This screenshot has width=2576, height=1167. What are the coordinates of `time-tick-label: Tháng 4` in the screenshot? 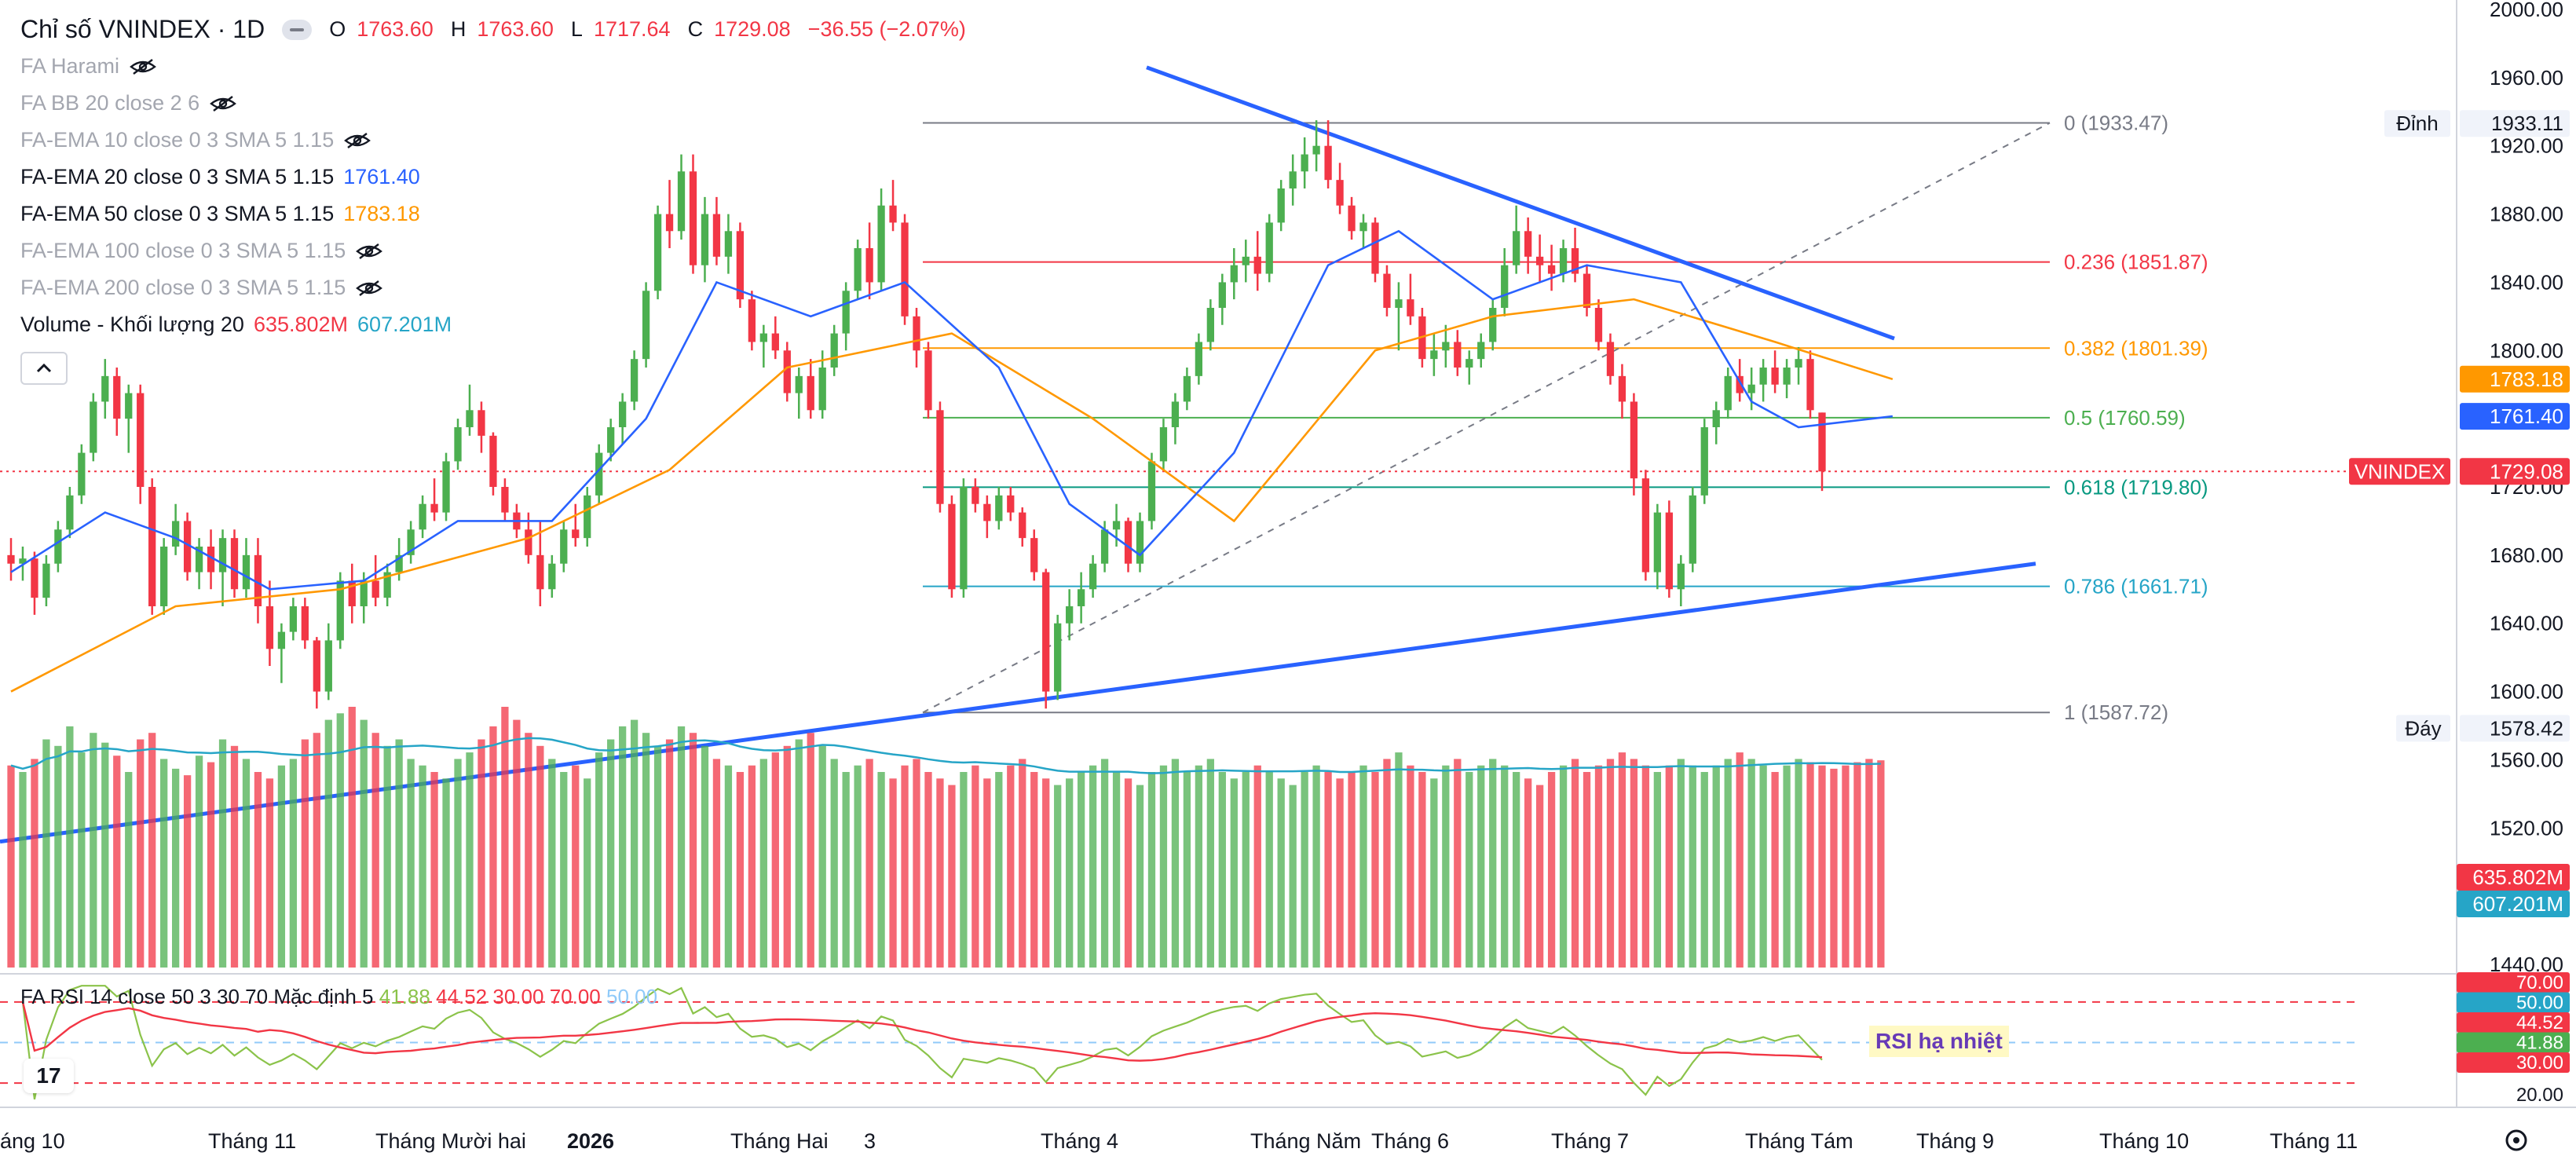 It's located at (1080, 1141).